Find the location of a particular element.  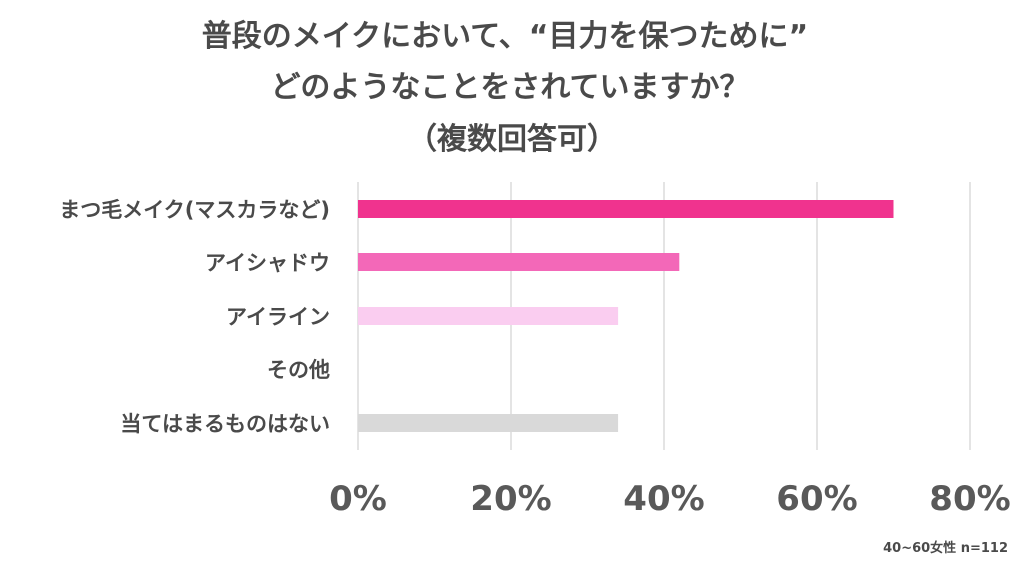

category-label-2: アイライン is located at coordinates (278, 317).